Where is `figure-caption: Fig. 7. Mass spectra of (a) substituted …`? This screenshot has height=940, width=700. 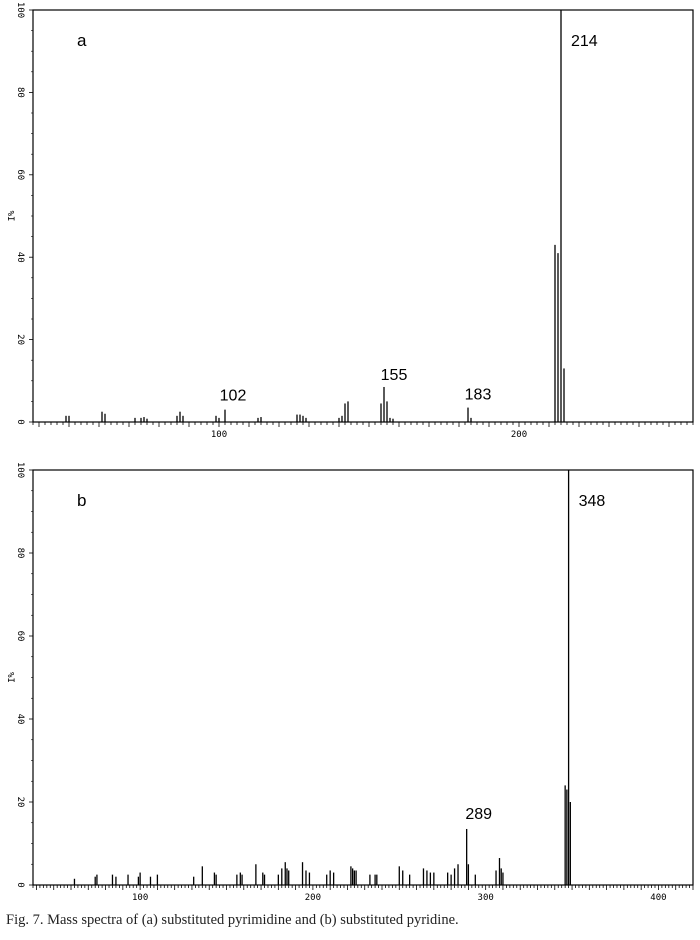 figure-caption: Fig. 7. Mass spectra of (a) substituted … is located at coordinates (232, 920).